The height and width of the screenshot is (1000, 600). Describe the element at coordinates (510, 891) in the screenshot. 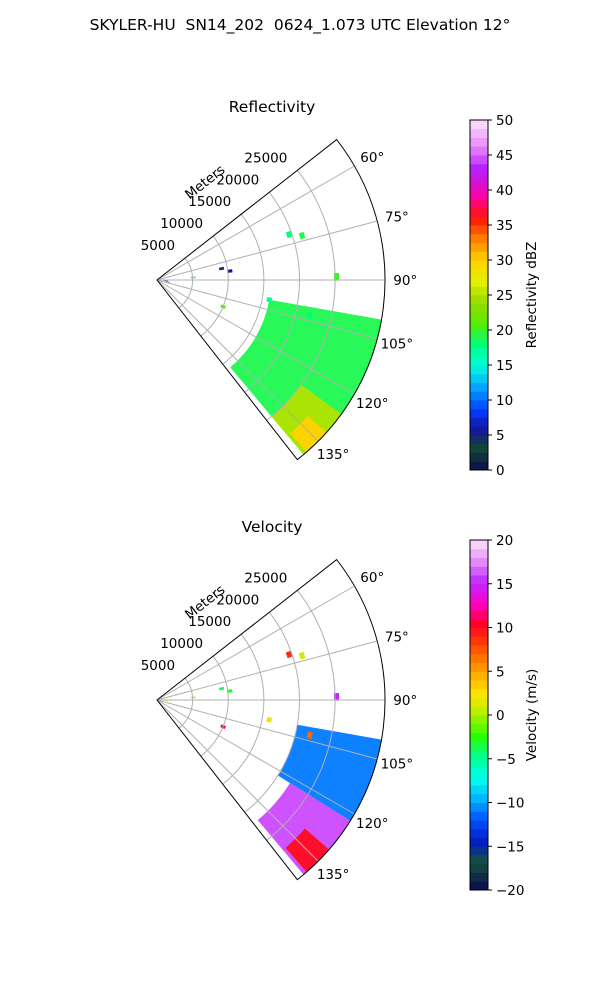

I see `colorbar-tick-label: −20` at that location.